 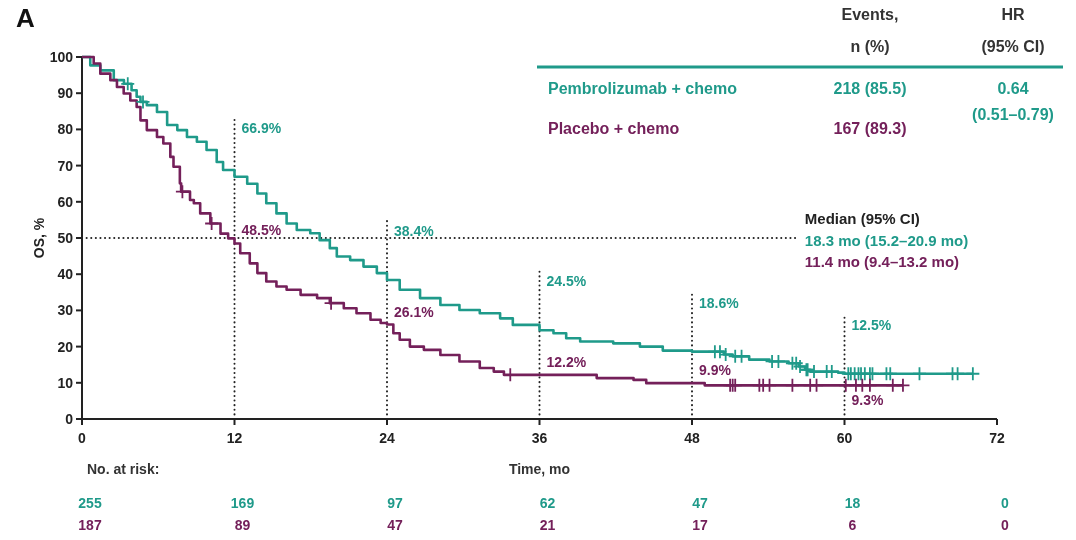 What do you see at coordinates (870, 88) in the screenshot?
I see `annotation: 218 (85.5)` at bounding box center [870, 88].